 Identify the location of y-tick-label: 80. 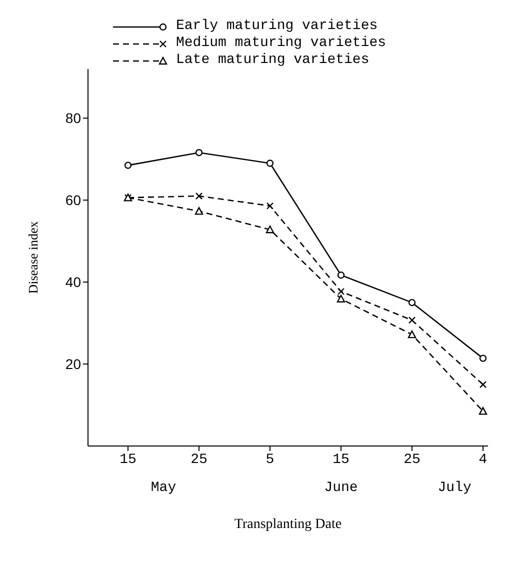
(73, 118).